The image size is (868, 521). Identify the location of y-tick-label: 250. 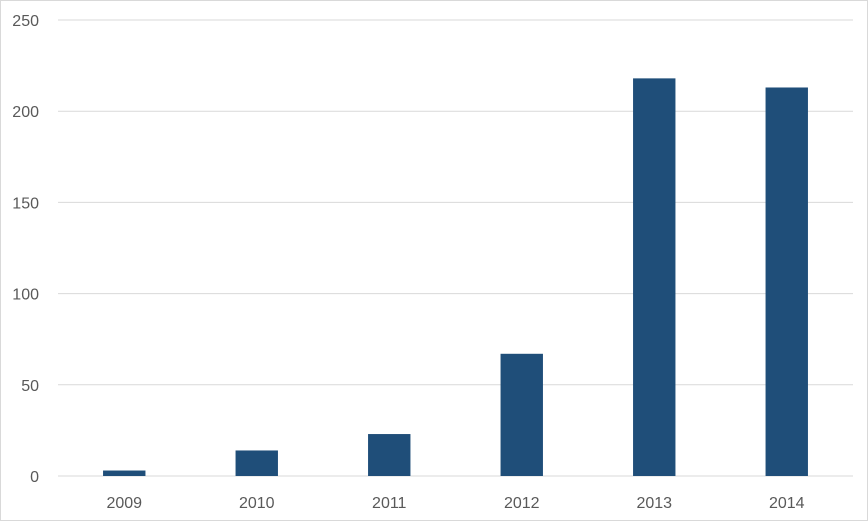
(25, 21).